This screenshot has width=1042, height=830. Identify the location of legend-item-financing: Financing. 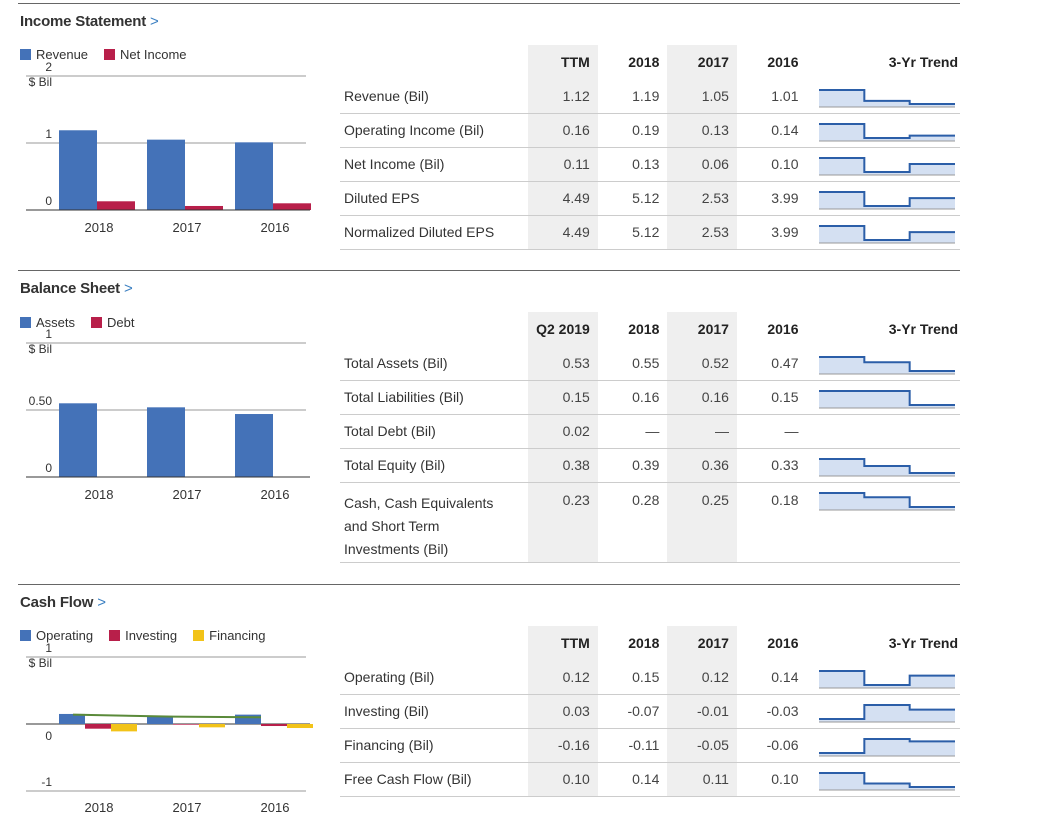
(229, 635).